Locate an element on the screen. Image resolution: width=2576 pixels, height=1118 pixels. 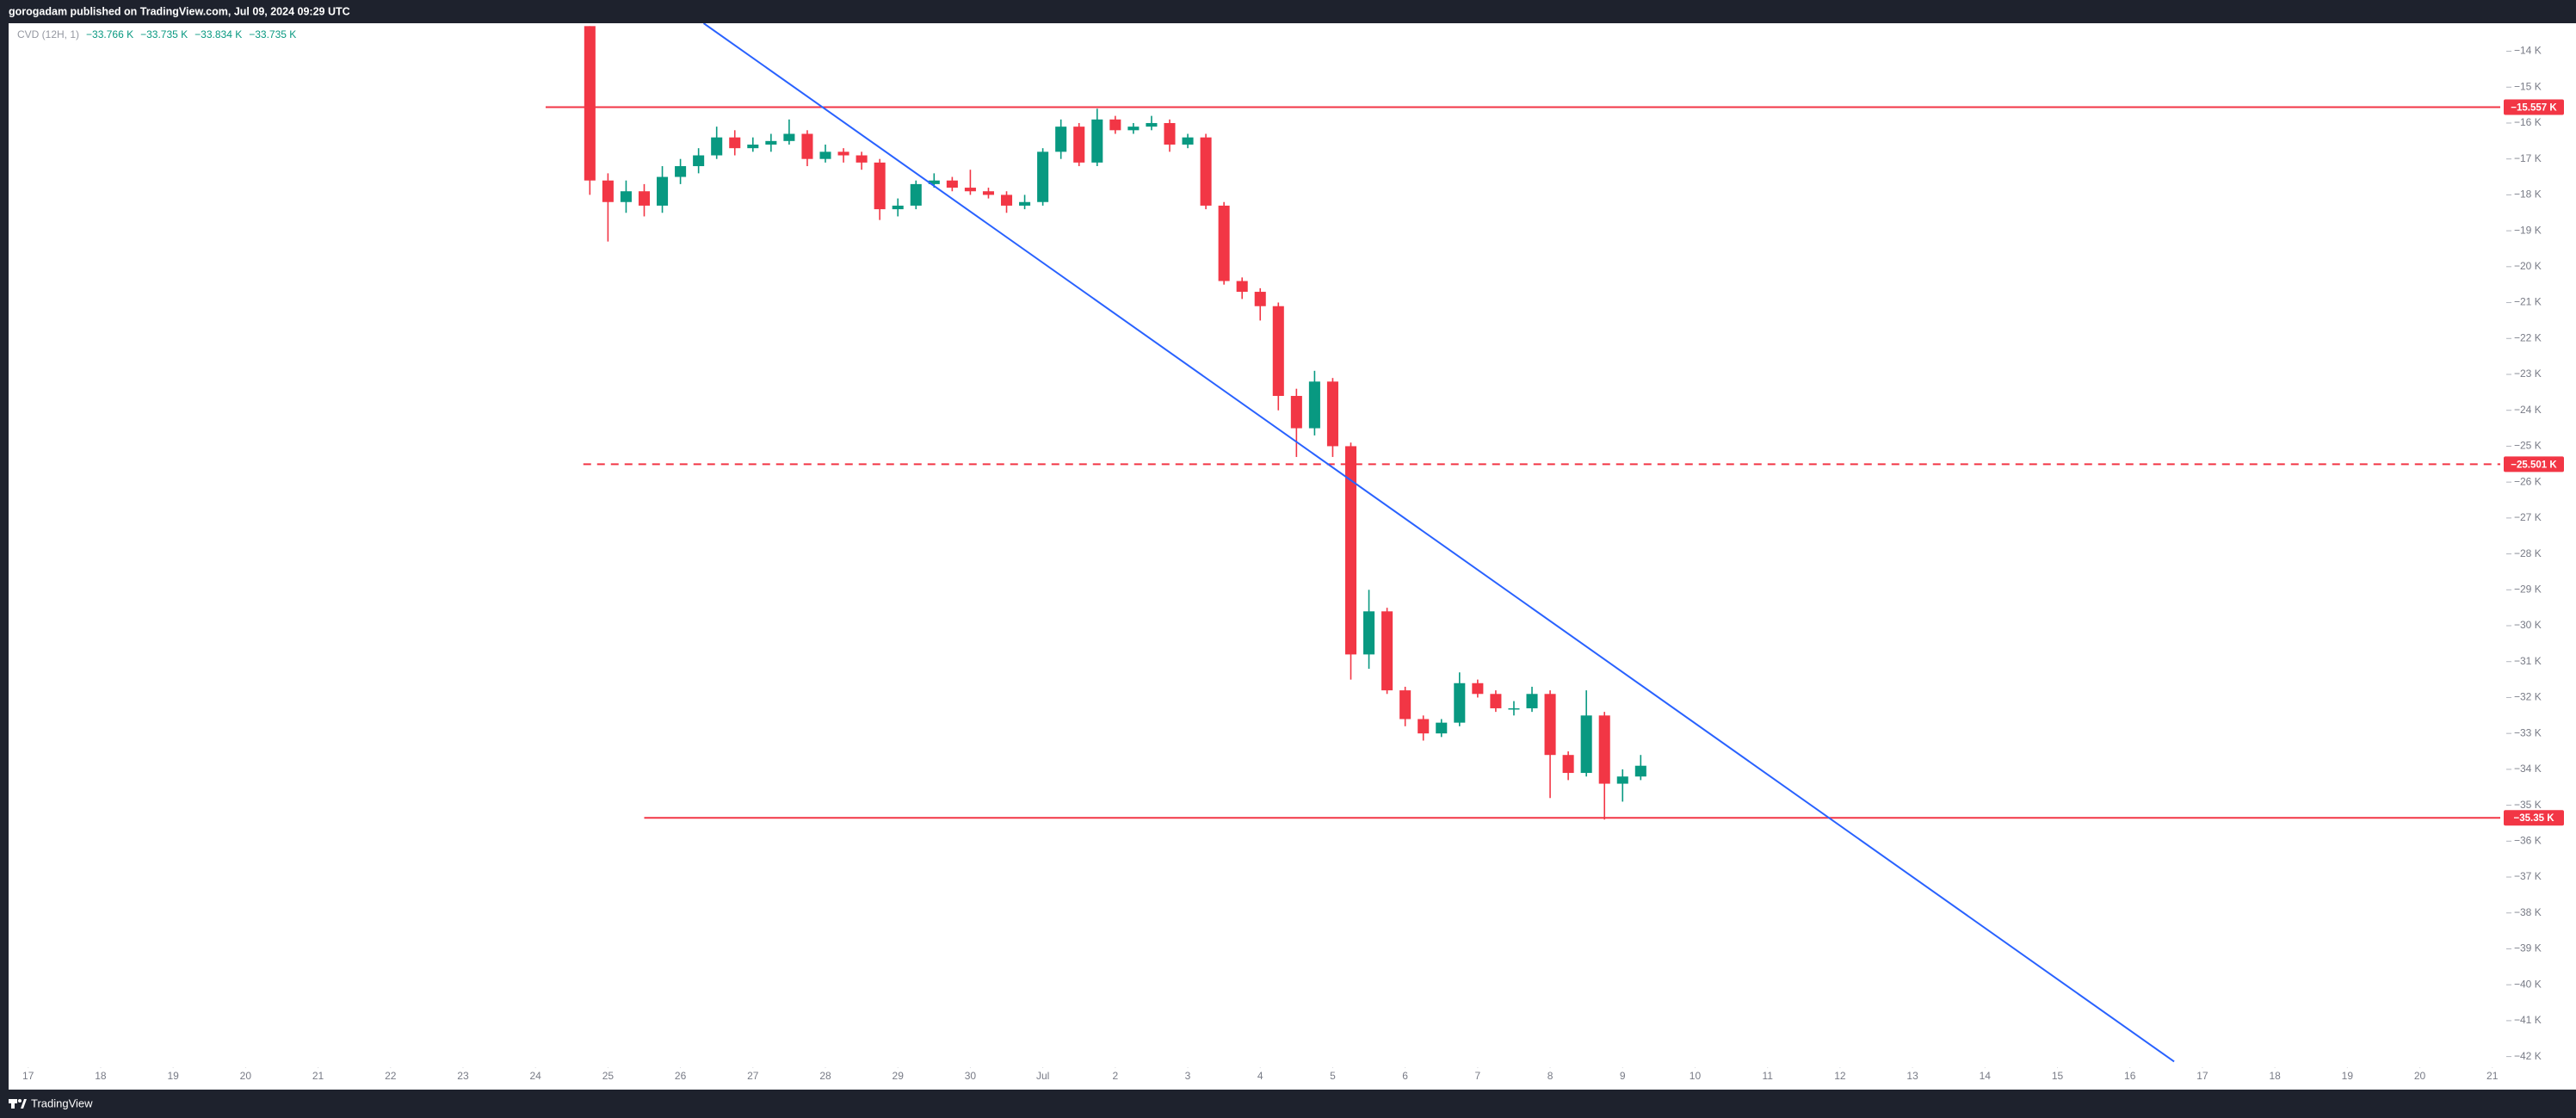
price-label: −35.35 K is located at coordinates (2534, 818).